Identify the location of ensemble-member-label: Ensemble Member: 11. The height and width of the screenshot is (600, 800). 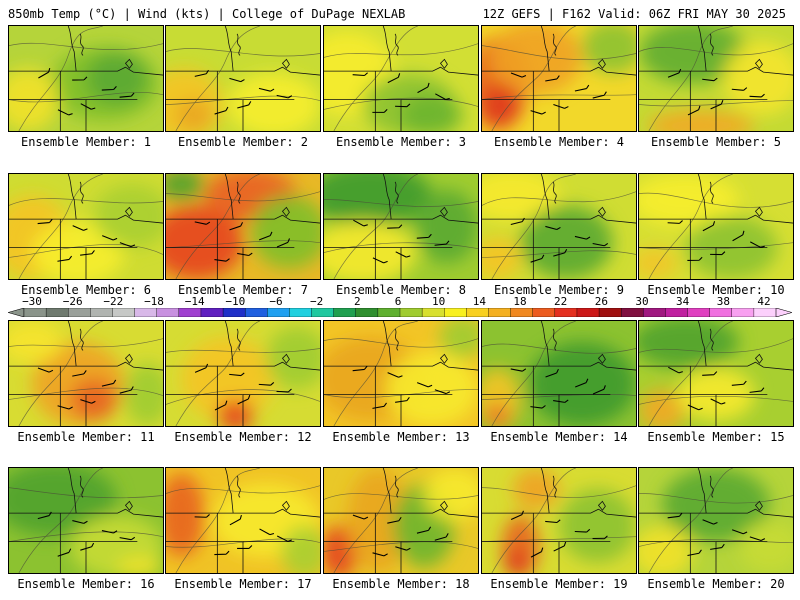
(86, 437).